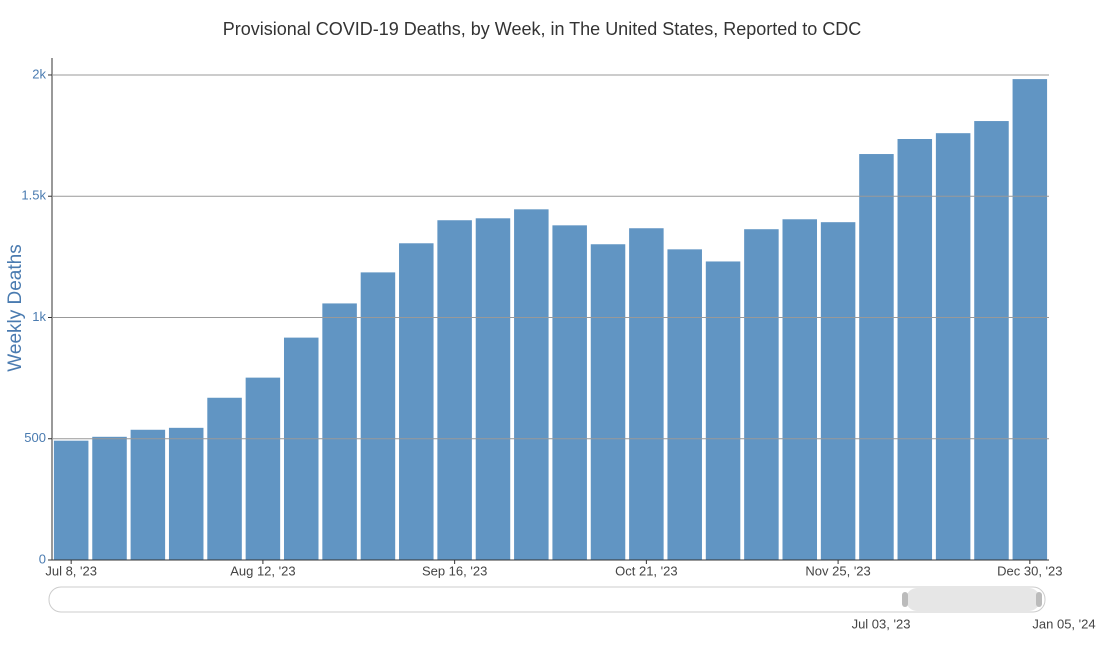 The width and height of the screenshot is (1103, 649). I want to click on y-tick-label: 500, so click(35, 437).